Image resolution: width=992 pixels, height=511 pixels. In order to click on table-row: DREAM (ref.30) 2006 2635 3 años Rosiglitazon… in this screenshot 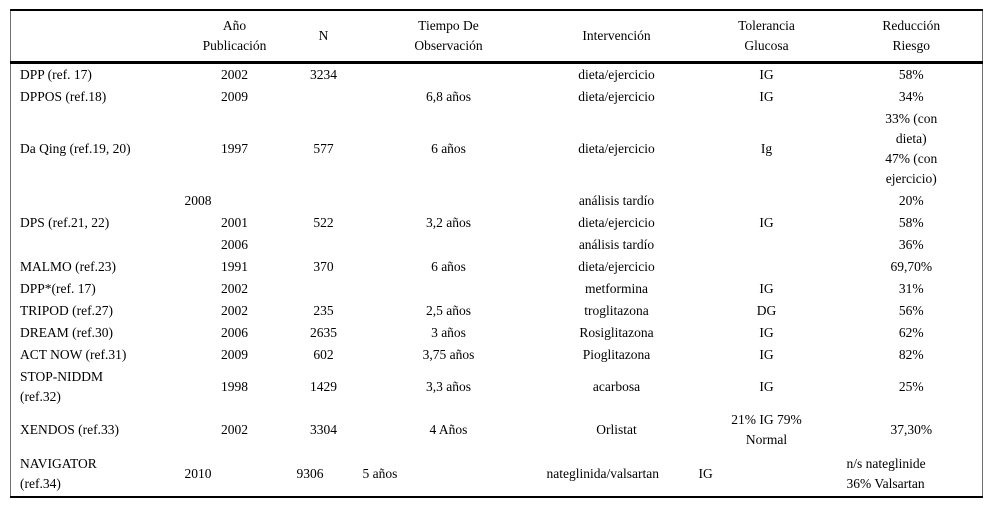, I will do `click(497, 333)`.